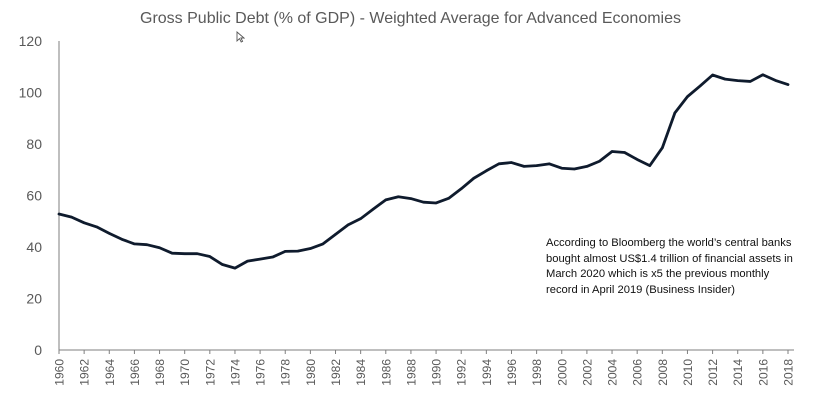 The height and width of the screenshot is (410, 821). I want to click on x-tick-label: 1992, so click(462, 372).